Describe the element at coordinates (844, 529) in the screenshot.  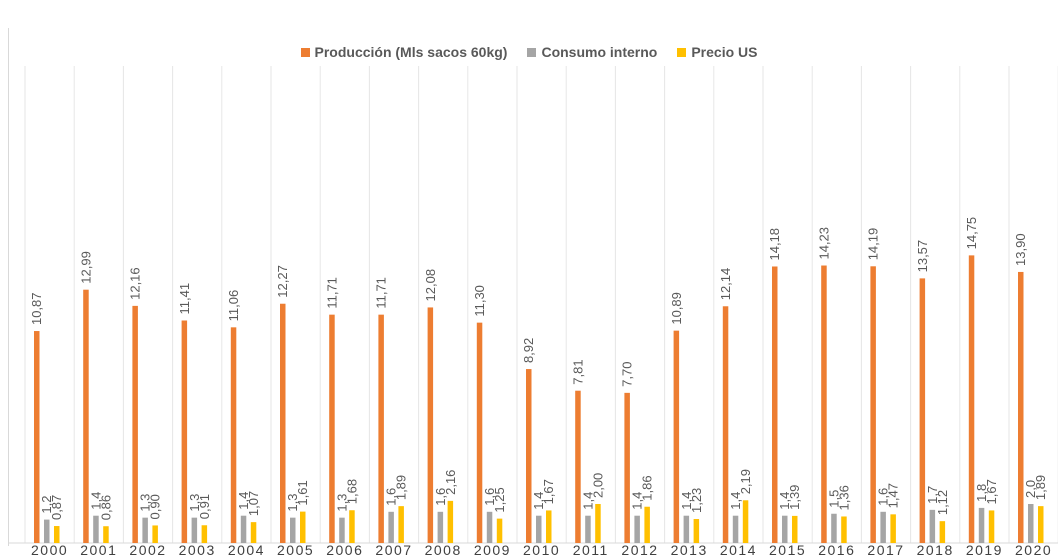
I see `bar-precio-2016` at that location.